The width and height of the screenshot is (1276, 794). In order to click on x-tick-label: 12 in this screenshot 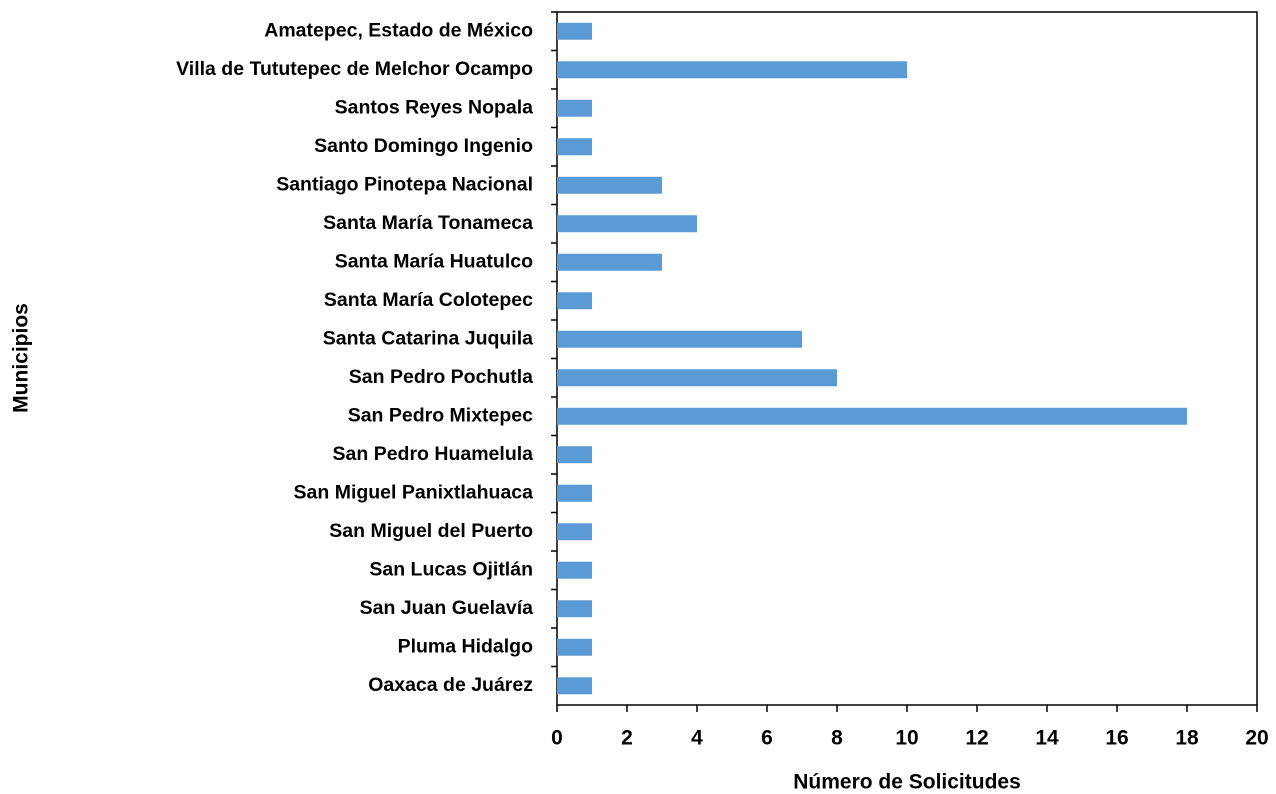, I will do `click(976, 738)`.